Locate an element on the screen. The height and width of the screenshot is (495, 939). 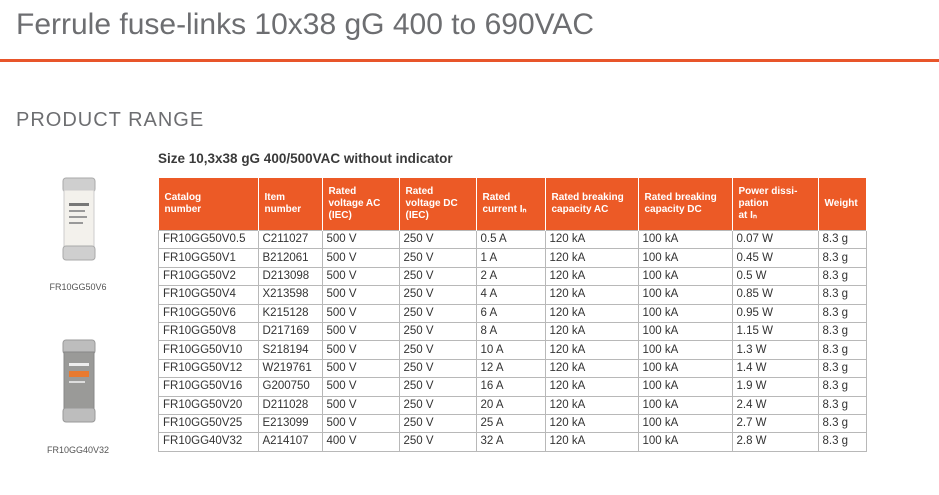
table-cell: FR10GG50V2 is located at coordinates (208, 276).